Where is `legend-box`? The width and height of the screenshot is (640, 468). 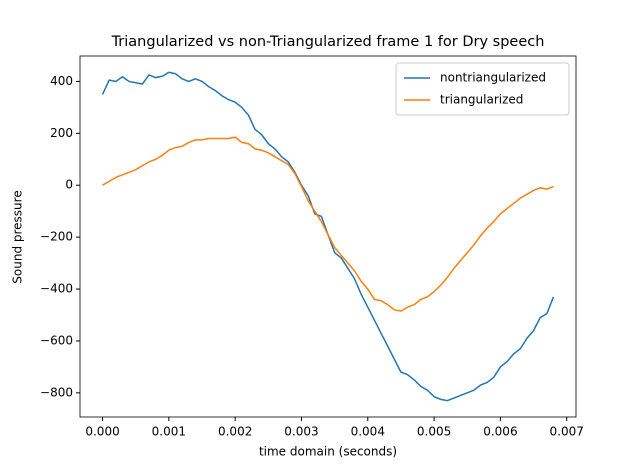 legend-box is located at coordinates (482, 89).